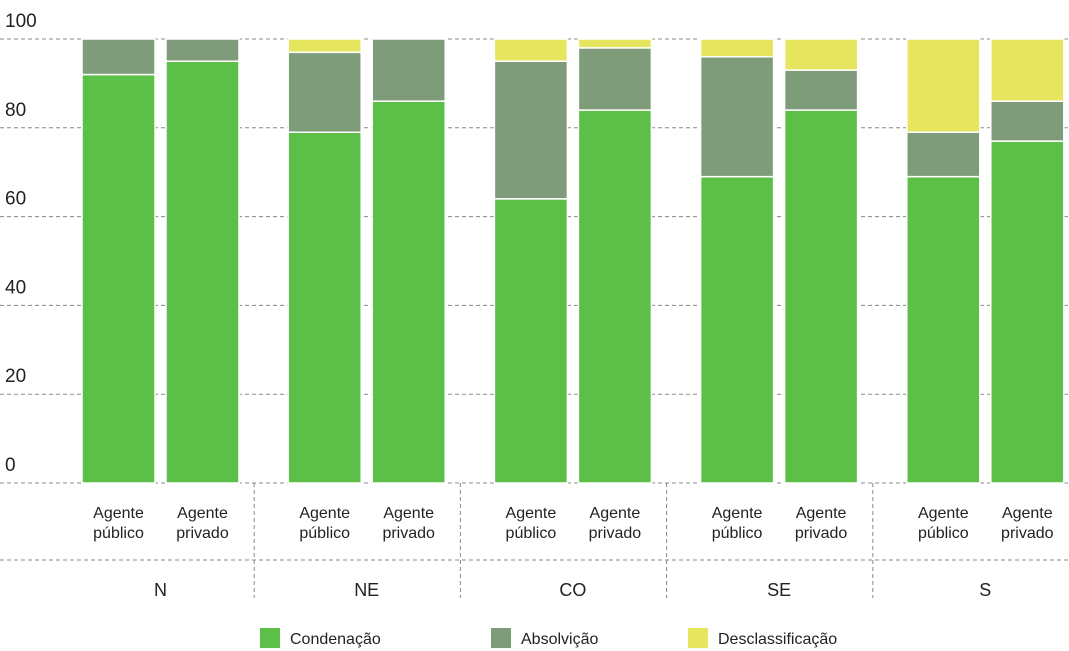  What do you see at coordinates (572, 590) in the screenshot?
I see `group-label: CO` at bounding box center [572, 590].